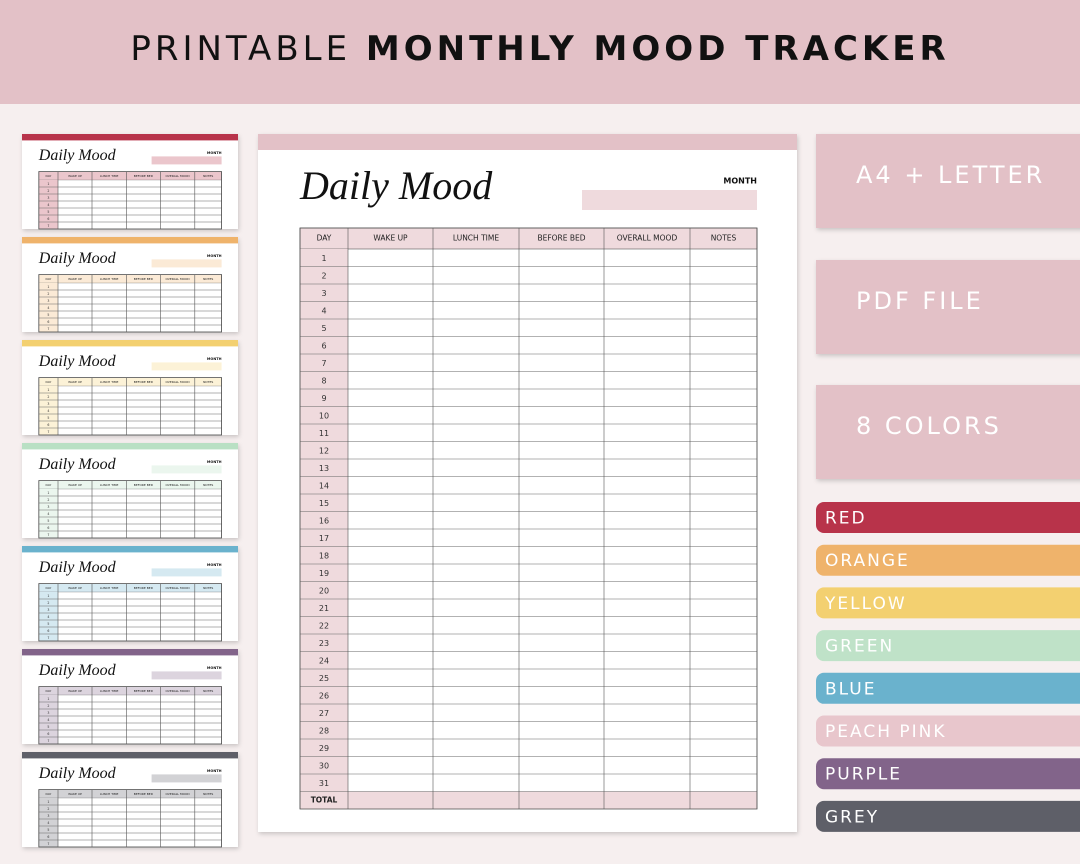 The height and width of the screenshot is (864, 1080). Describe the element at coordinates (324, 660) in the screenshot. I see `day-number: 24` at that location.